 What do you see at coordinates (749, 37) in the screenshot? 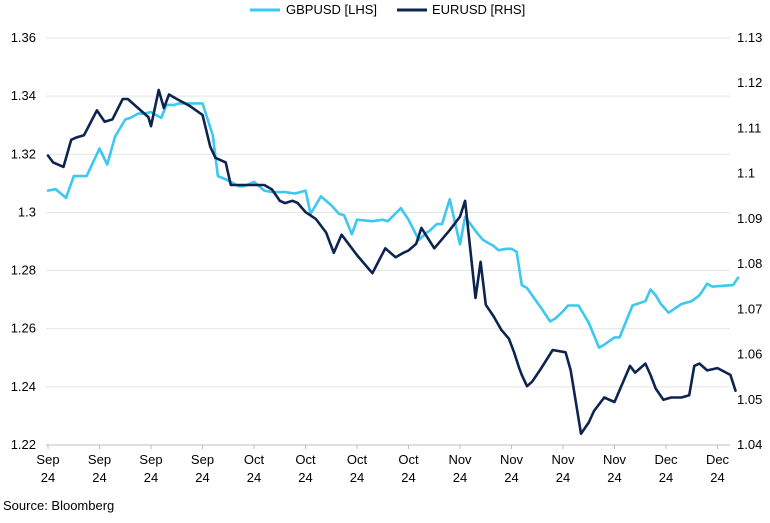
I see `right-tick-label: 1.13` at bounding box center [749, 37].